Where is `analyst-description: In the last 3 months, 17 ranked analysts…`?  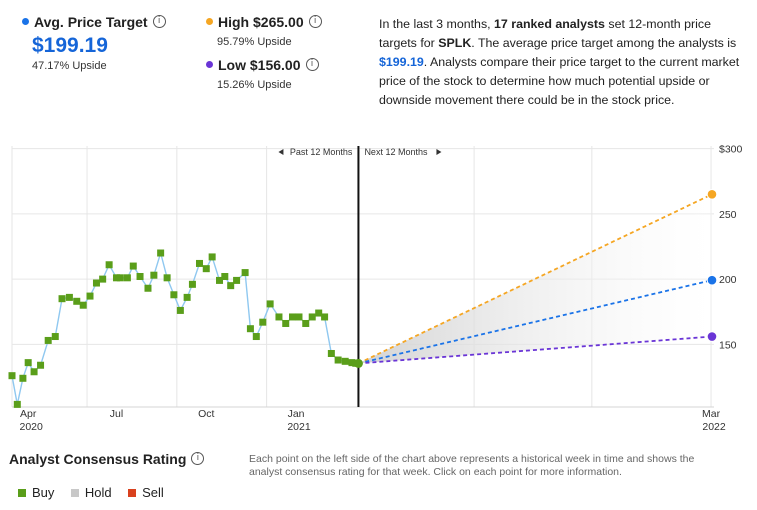
analyst-description: In the last 3 months, 17 ranked analysts… is located at coordinates (565, 62).